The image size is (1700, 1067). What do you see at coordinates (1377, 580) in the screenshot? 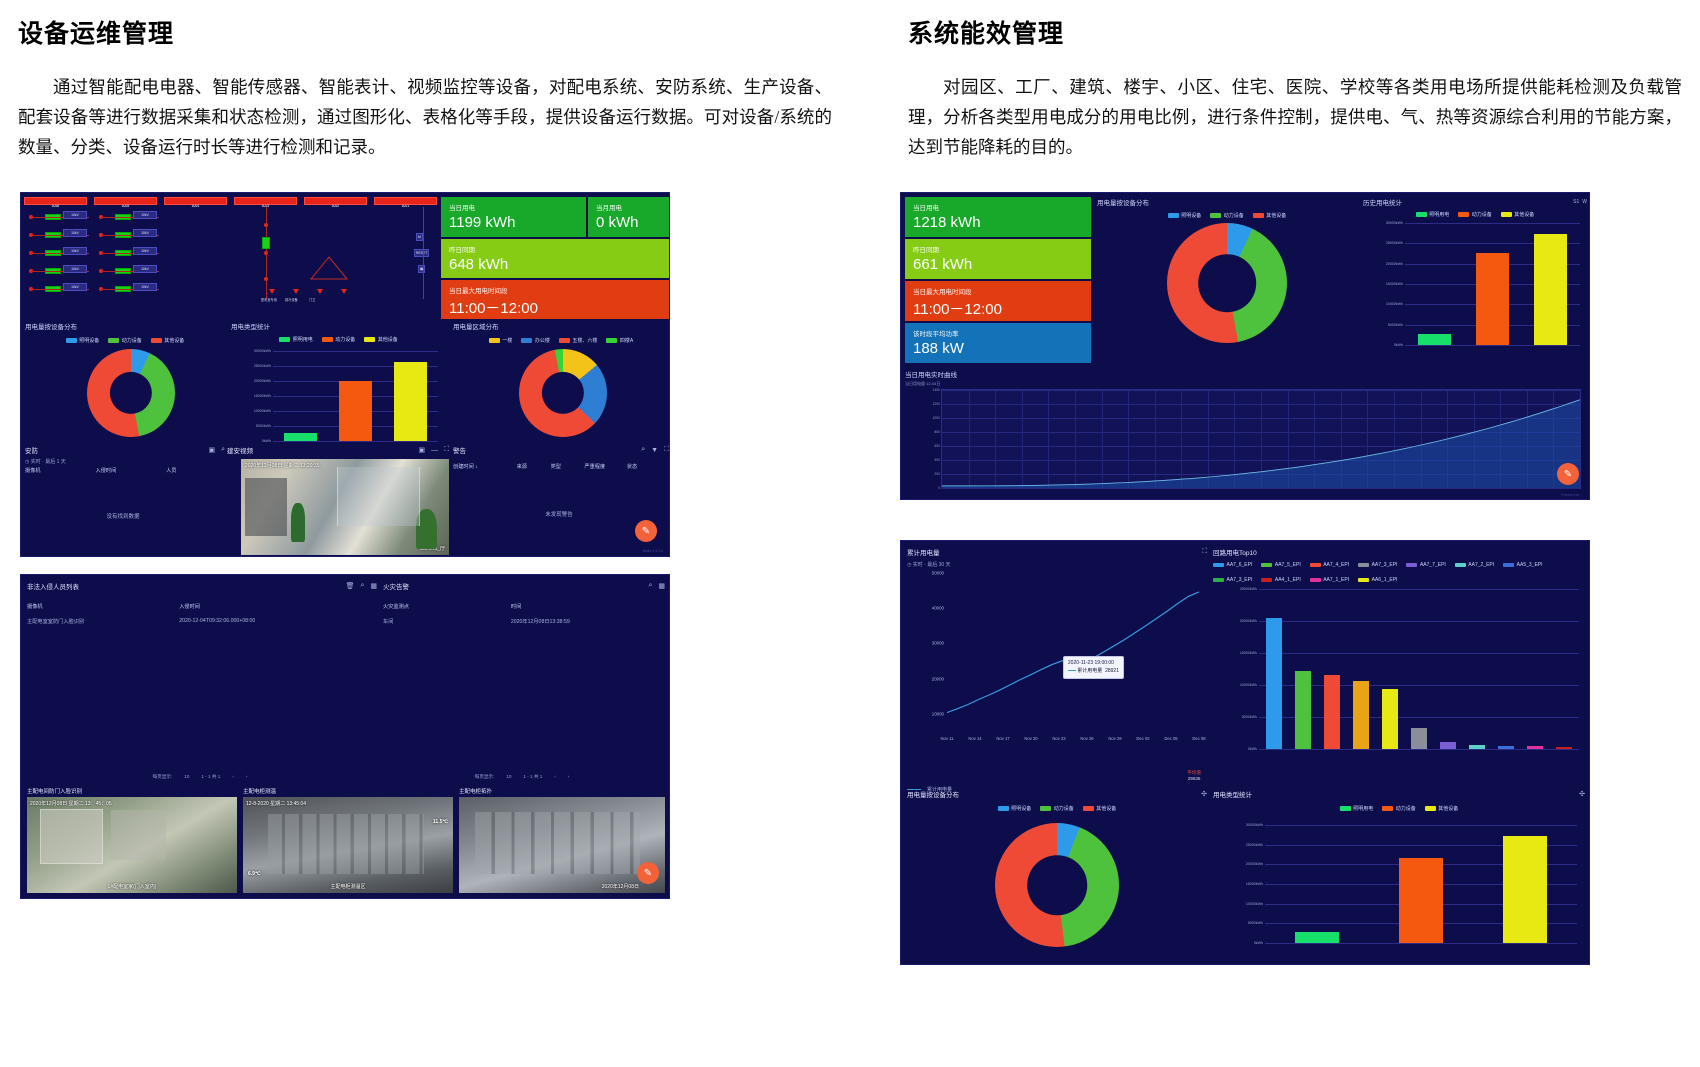
I see `legend-item: AA6_1_EPI` at bounding box center [1377, 580].